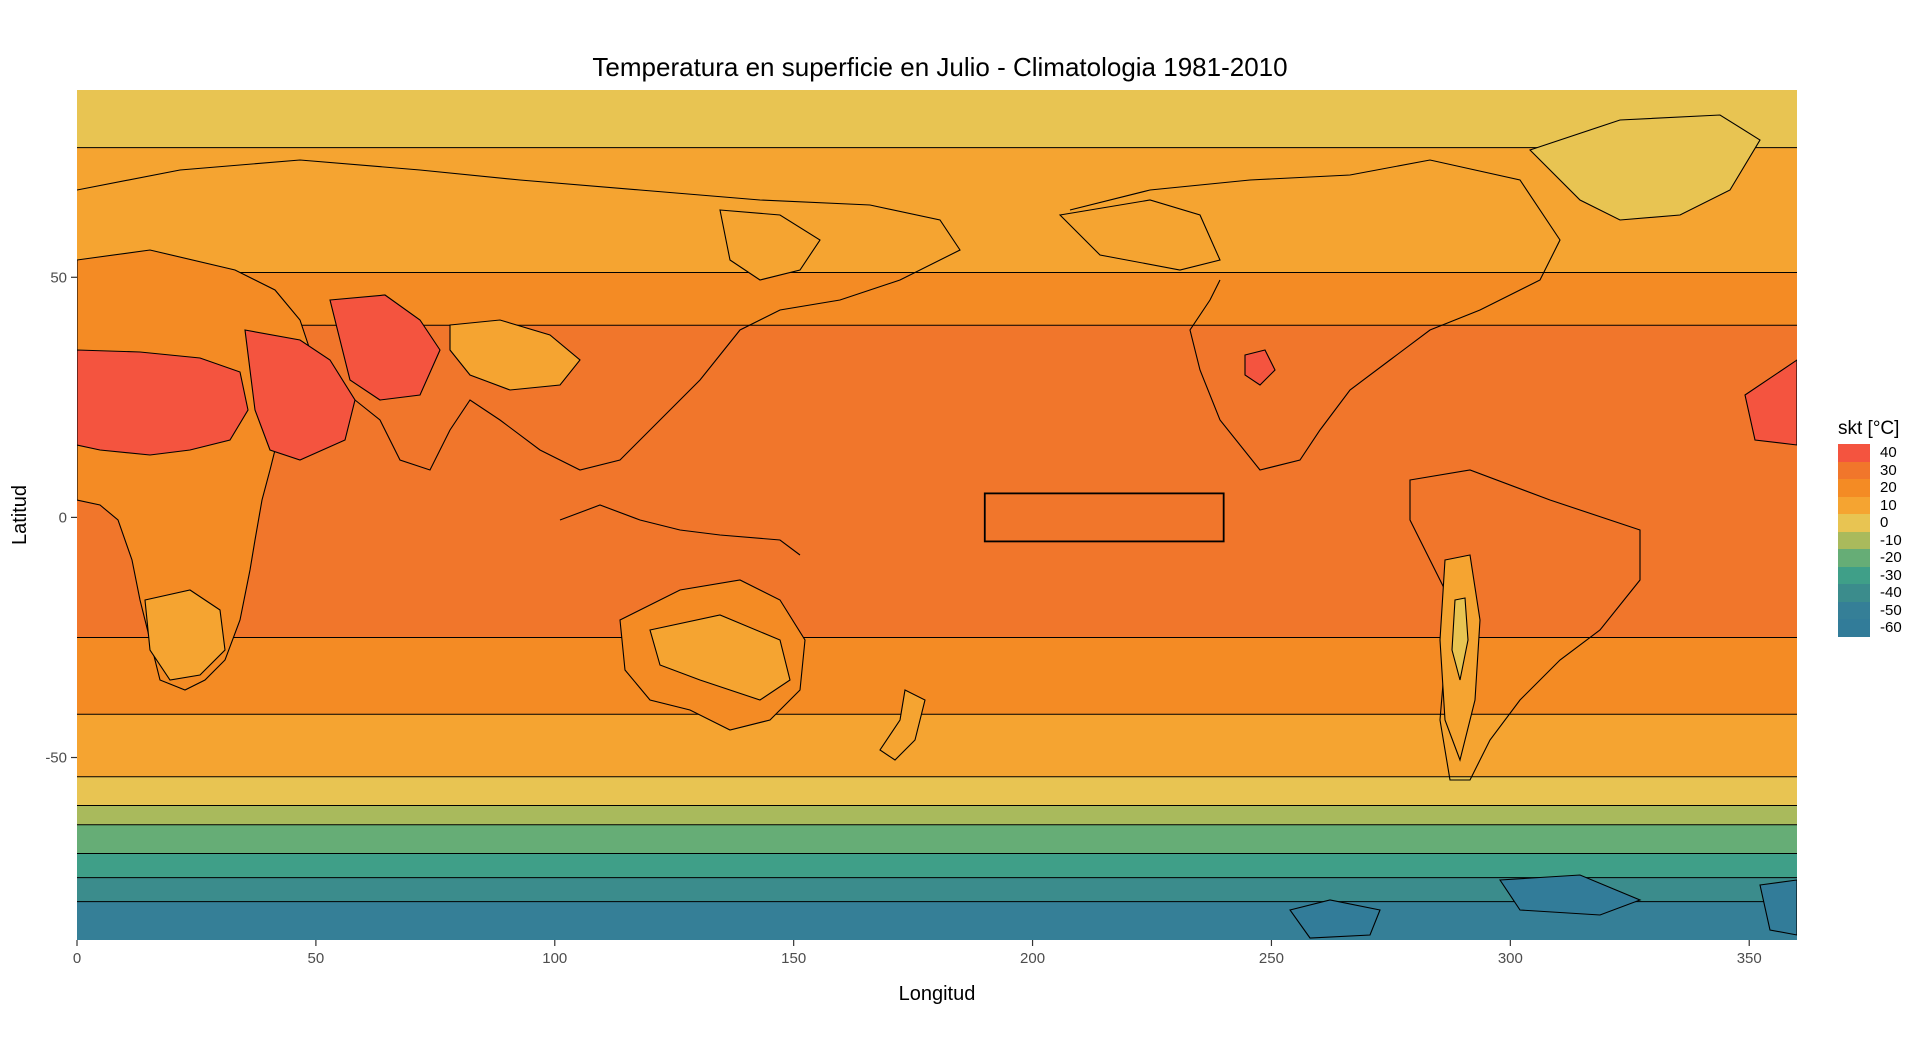 The image size is (1920, 1050). What do you see at coordinates (1891, 540) in the screenshot?
I see `legend-label: -10` at bounding box center [1891, 540].